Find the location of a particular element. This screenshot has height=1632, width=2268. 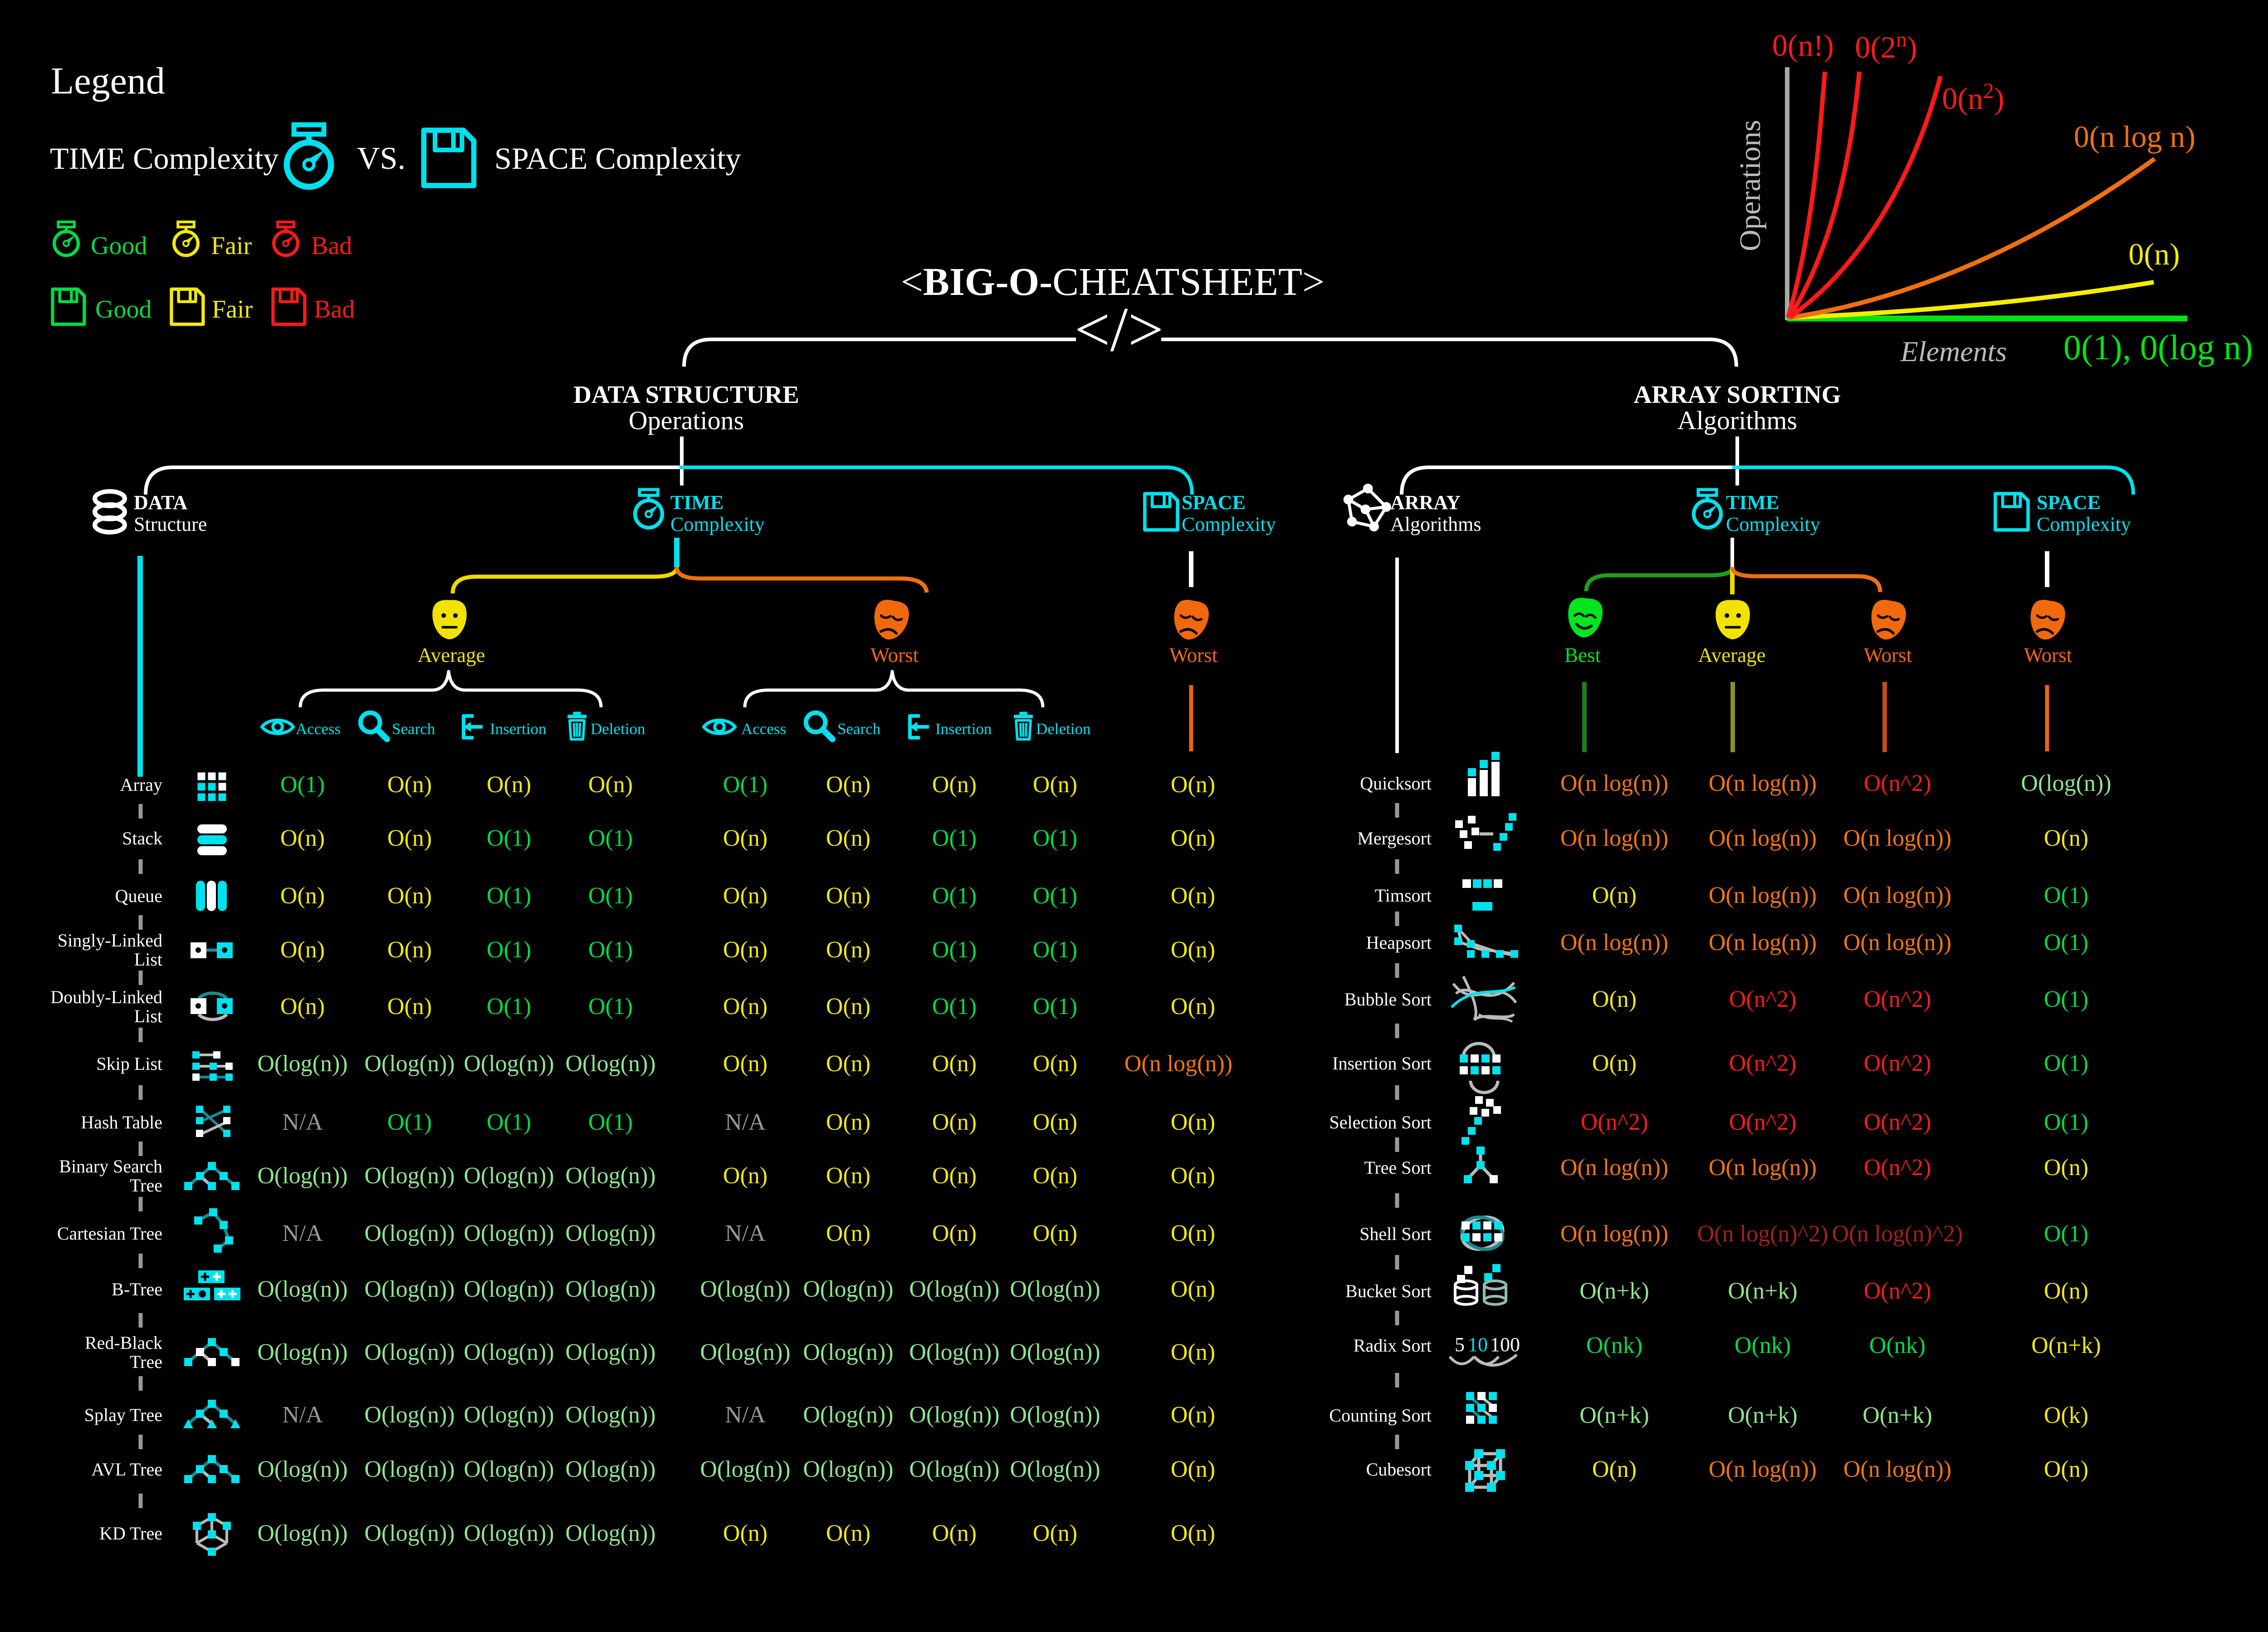

svg-text: Tree Sort is located at coordinates (1398, 1168).